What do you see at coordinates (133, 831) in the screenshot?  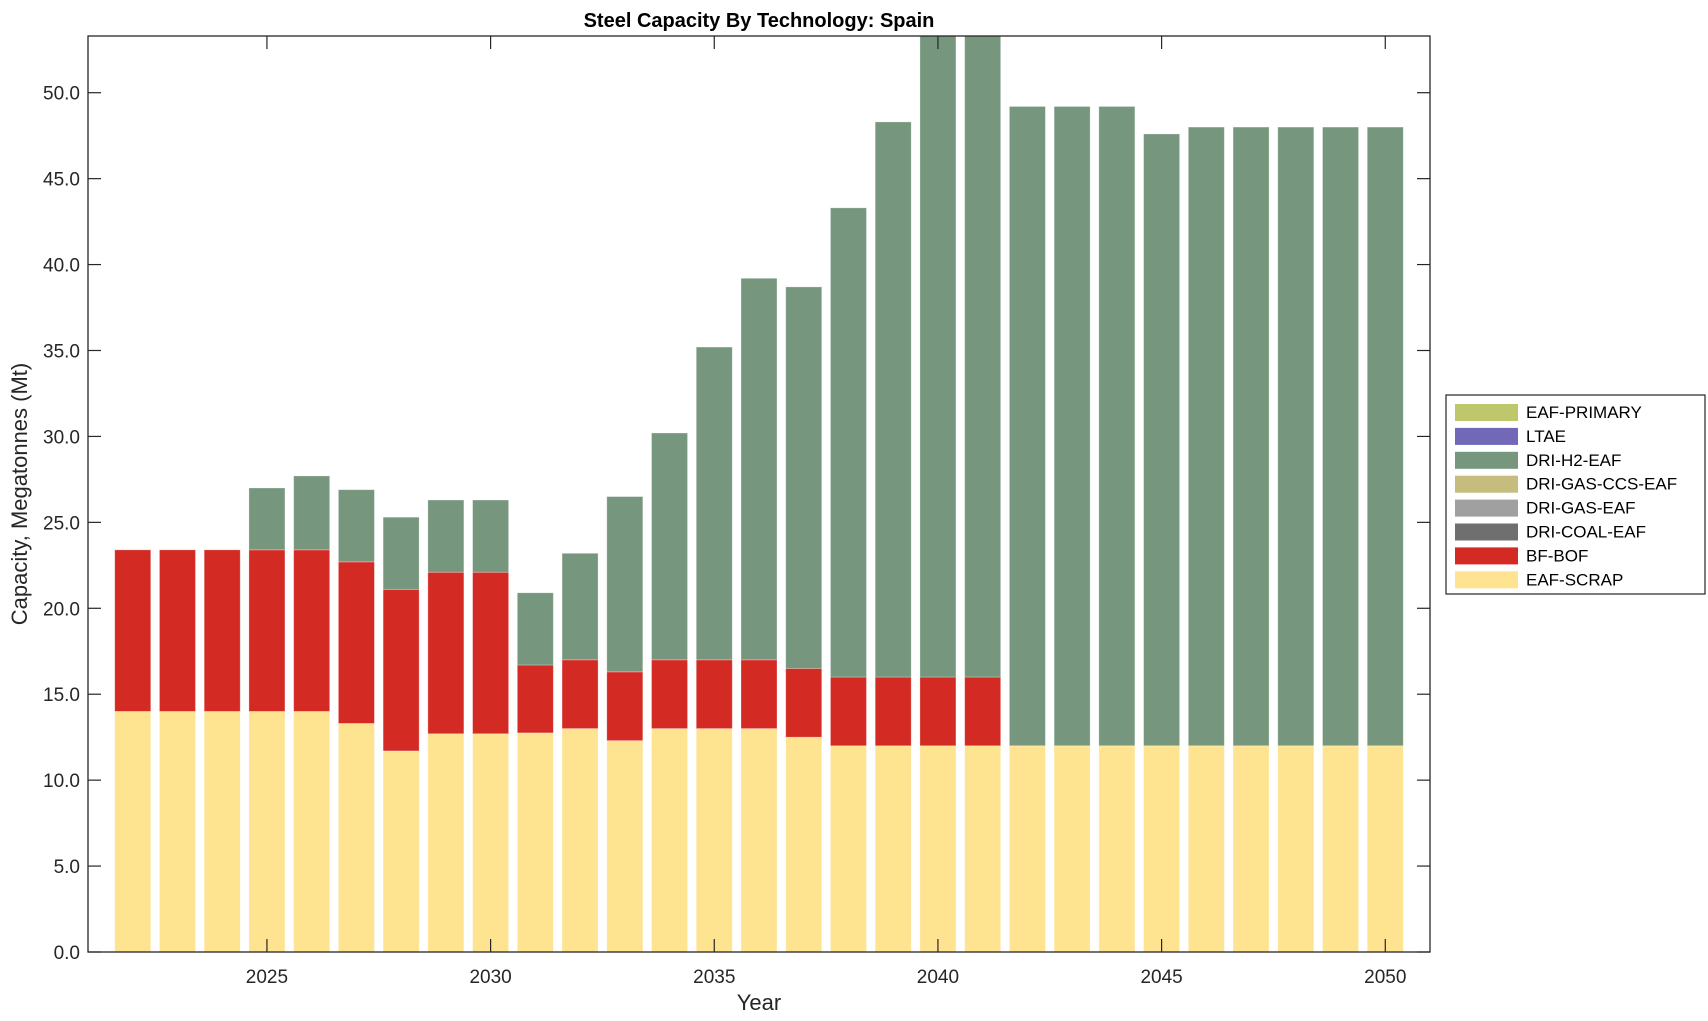 I see `bar-eaf-scrap-2022` at bounding box center [133, 831].